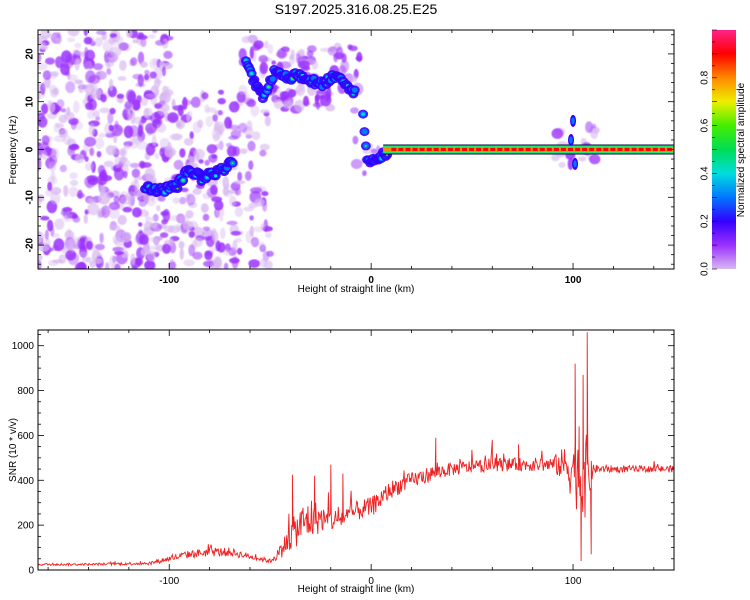 This screenshot has height=600, width=750. Describe the element at coordinates (356, 9) in the screenshot. I see `figure-title: S197.2025.316.08.25.E25` at that location.